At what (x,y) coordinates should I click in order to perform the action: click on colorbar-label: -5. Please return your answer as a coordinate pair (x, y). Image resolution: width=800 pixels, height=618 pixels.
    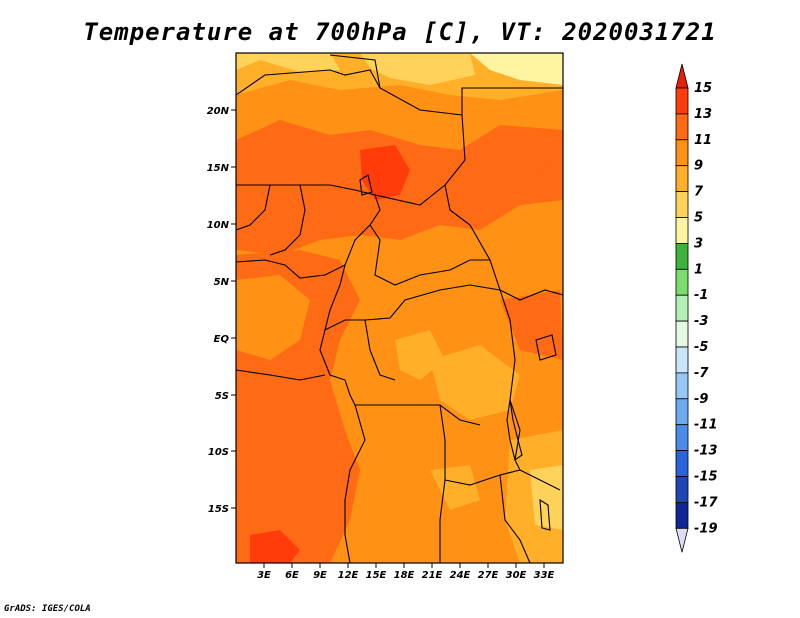
    Looking at the image, I should click on (701, 347).